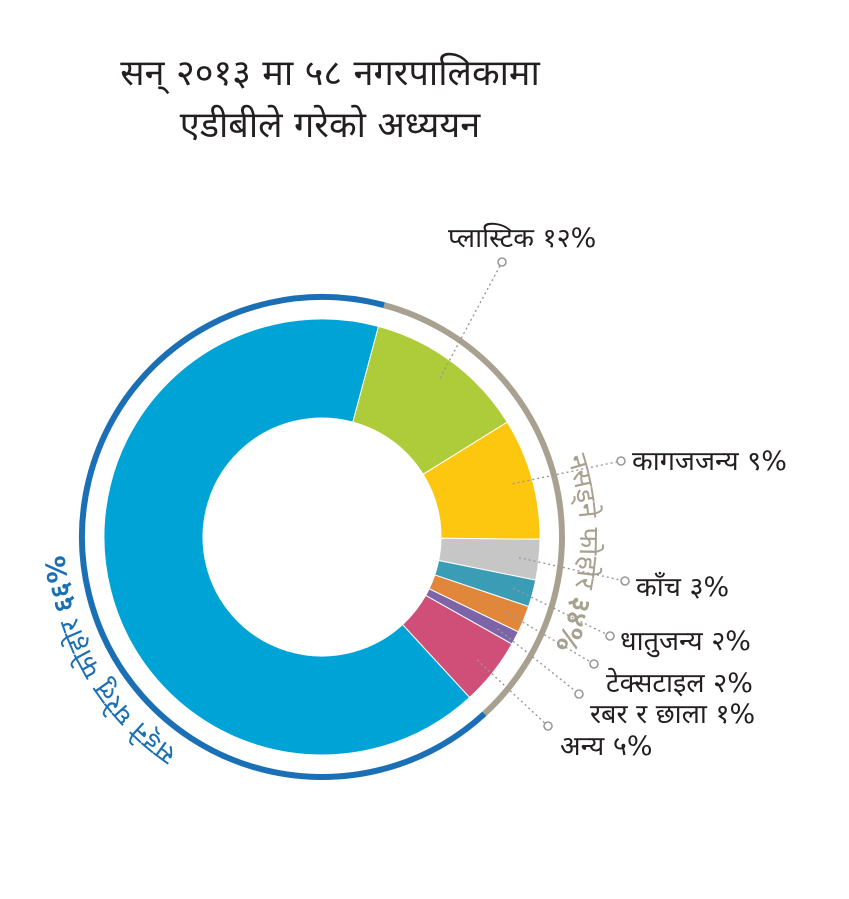  I want to click on slice-label-3: काँच ३%, so click(682, 587).